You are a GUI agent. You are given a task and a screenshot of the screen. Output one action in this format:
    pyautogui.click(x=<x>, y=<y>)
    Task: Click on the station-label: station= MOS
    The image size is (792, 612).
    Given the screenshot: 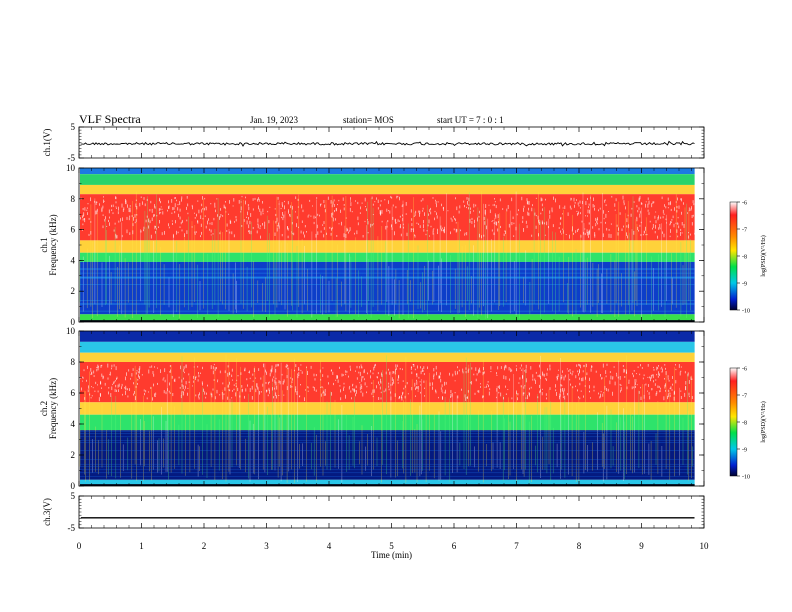 What is the action you would take?
    pyautogui.click(x=368, y=120)
    